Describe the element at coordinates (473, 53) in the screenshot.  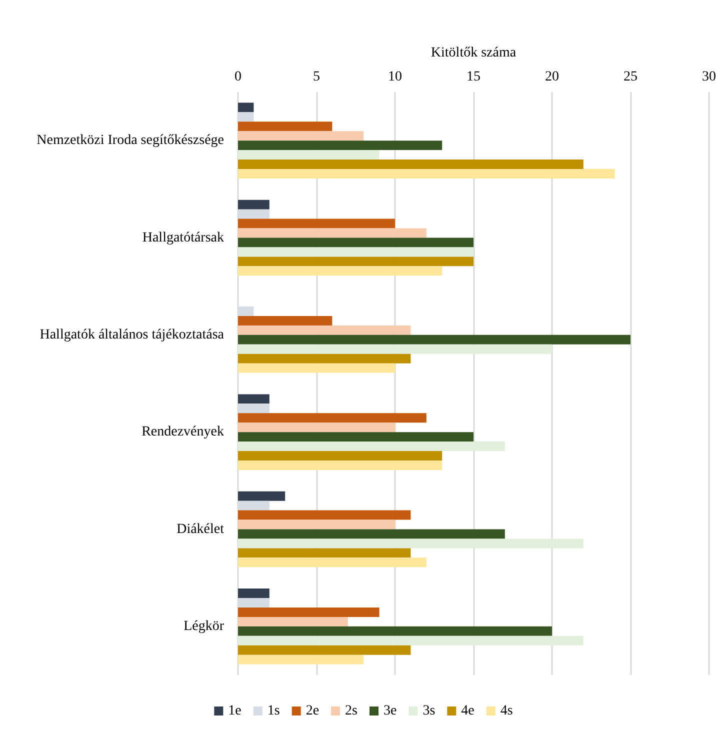
I see `x-axis-title: Kitöltők száma` at that location.